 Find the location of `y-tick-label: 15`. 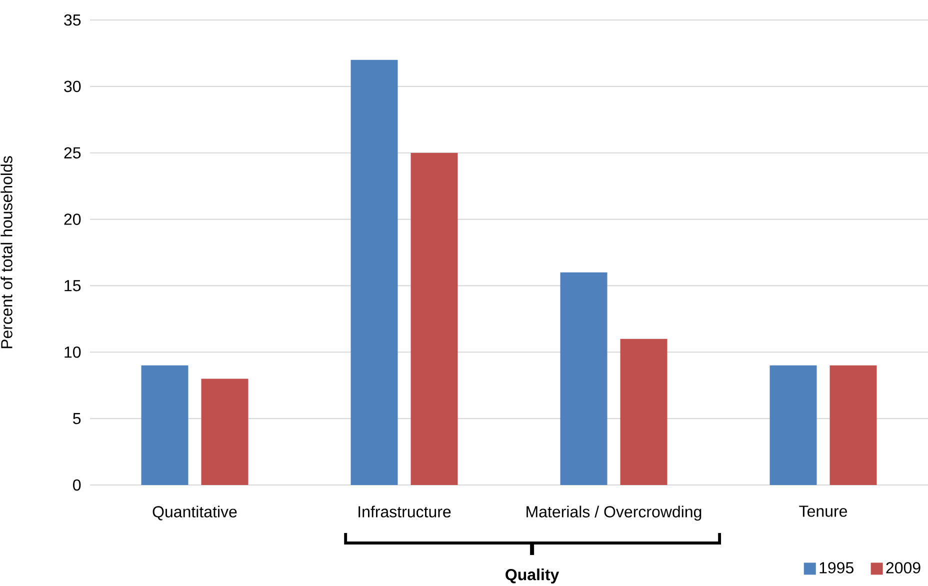

y-tick-label: 15 is located at coordinates (72, 286).